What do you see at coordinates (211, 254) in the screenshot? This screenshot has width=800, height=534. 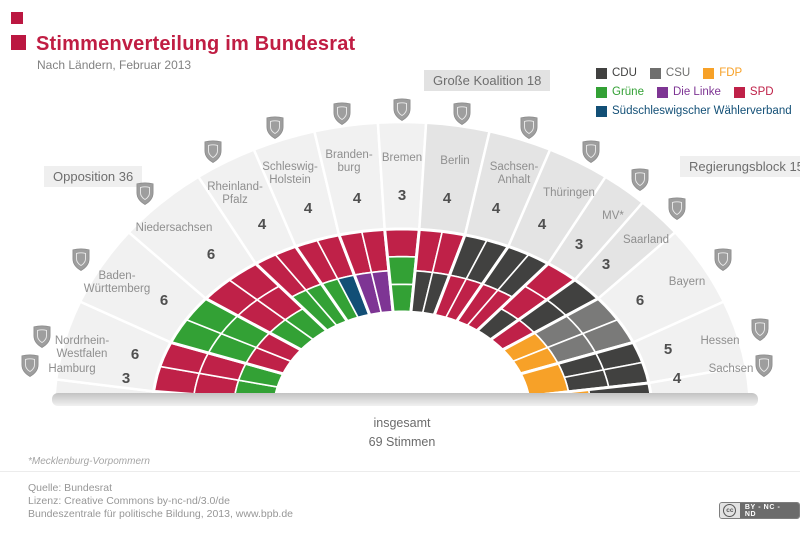 I see `vote-count-niedersachsen: 6` at bounding box center [211, 254].